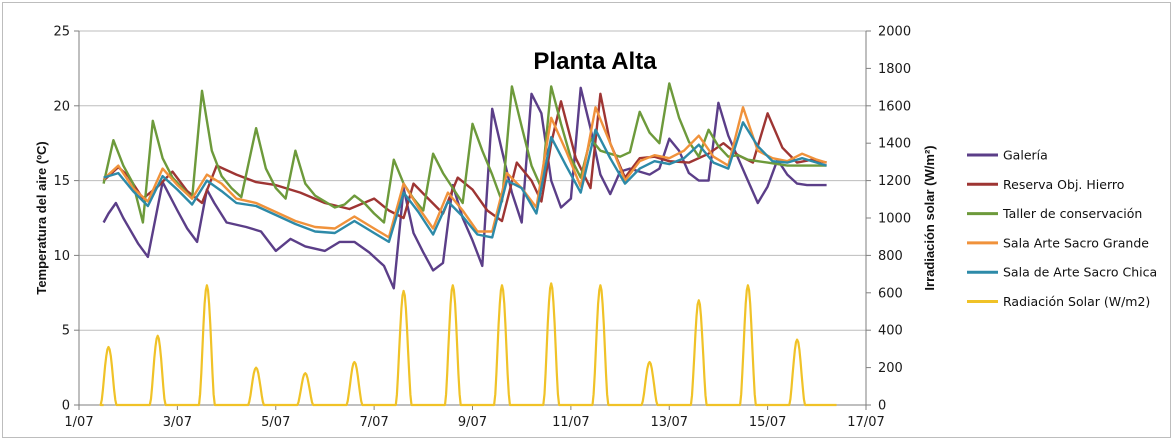 The width and height of the screenshot is (1175, 441). Describe the element at coordinates (177, 422) in the screenshot. I see `x-tick-label: 3/07` at that location.